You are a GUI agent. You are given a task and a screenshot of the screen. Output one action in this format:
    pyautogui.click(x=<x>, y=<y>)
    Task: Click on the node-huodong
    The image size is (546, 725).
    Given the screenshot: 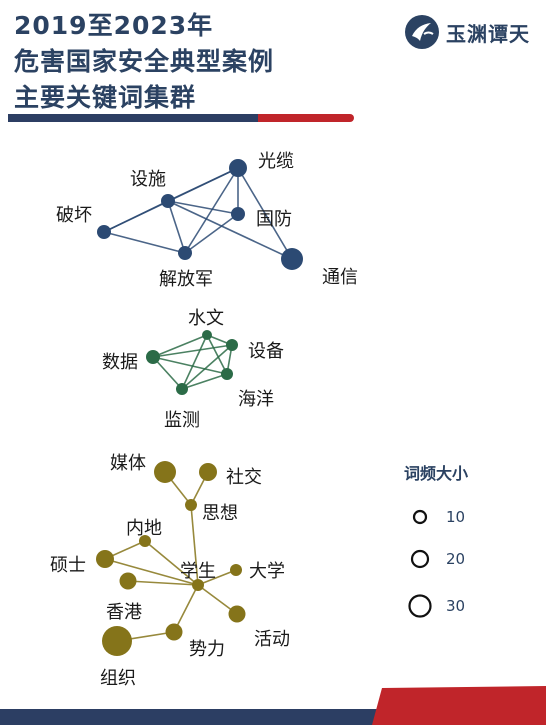 What is the action you would take?
    pyautogui.click(x=237, y=614)
    